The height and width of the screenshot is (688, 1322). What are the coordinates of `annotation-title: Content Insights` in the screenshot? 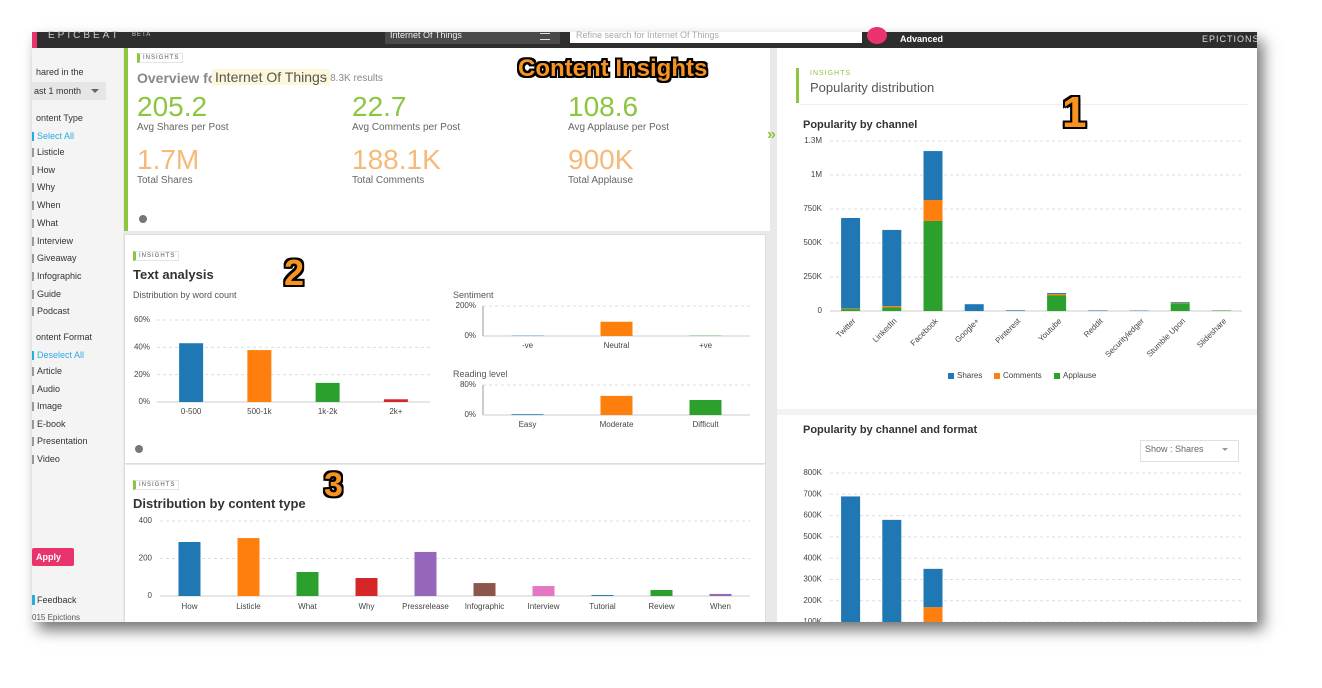 It's located at (613, 68).